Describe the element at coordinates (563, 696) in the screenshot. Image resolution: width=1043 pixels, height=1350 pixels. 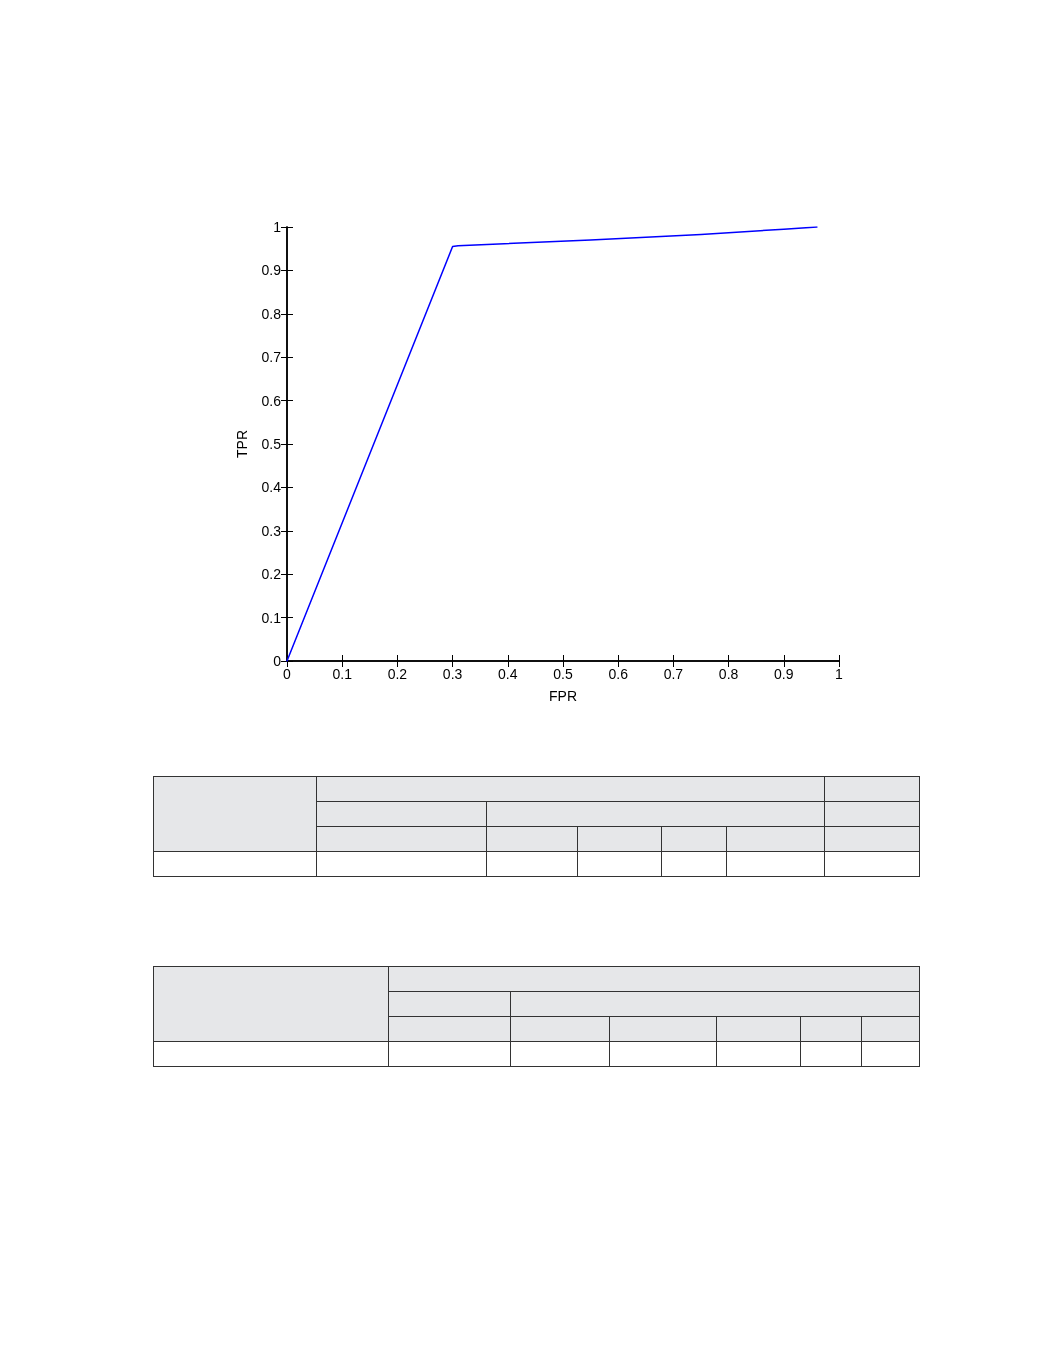
I see `x-axis-title: FPR` at that location.